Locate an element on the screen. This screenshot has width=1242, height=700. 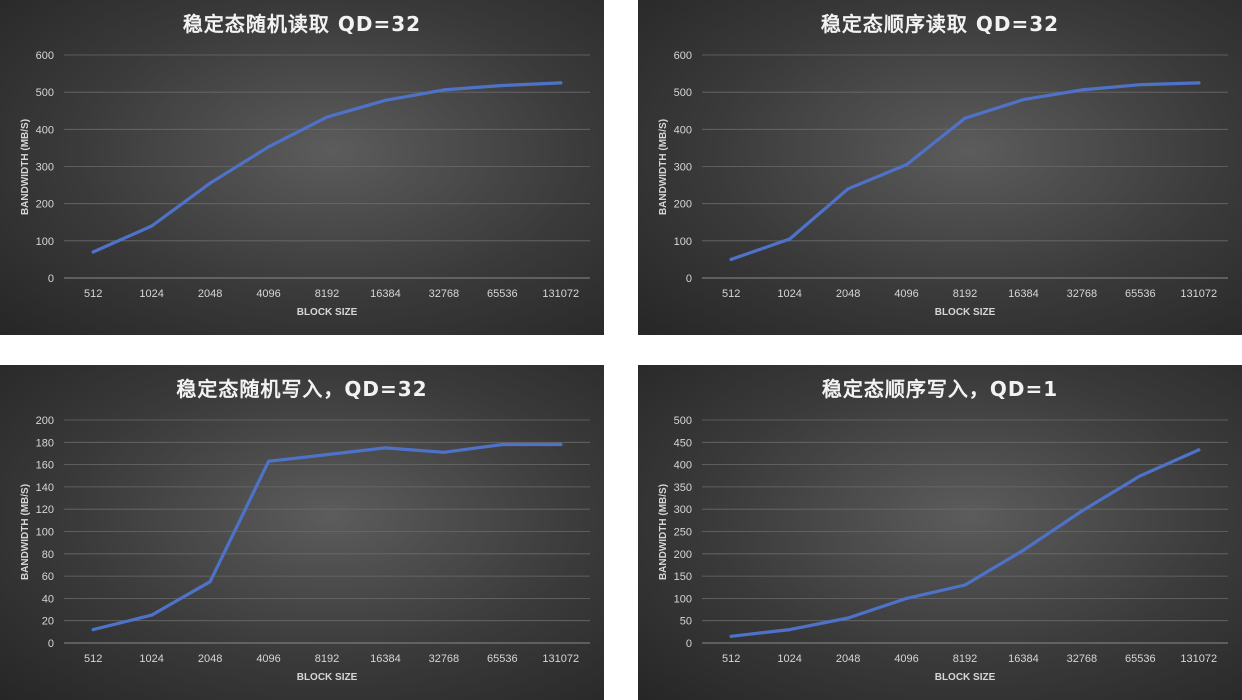
y-tick-label: 50 is located at coordinates (686, 622).